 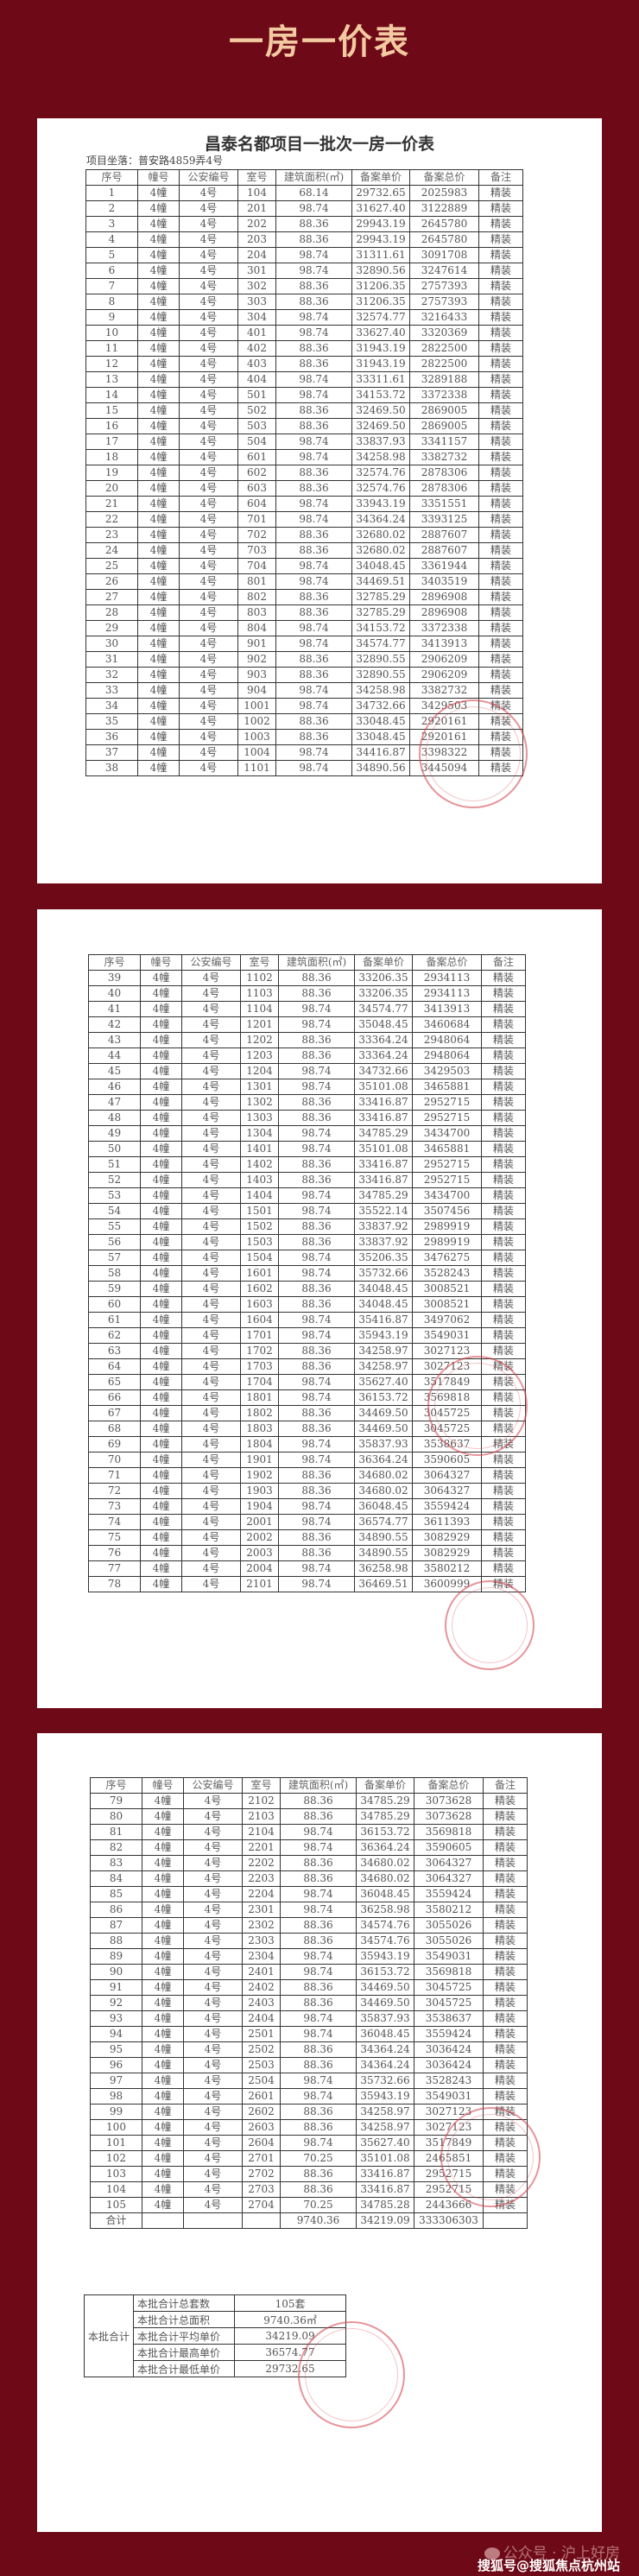 I want to click on cell-seq: 71, so click(x=114, y=1475).